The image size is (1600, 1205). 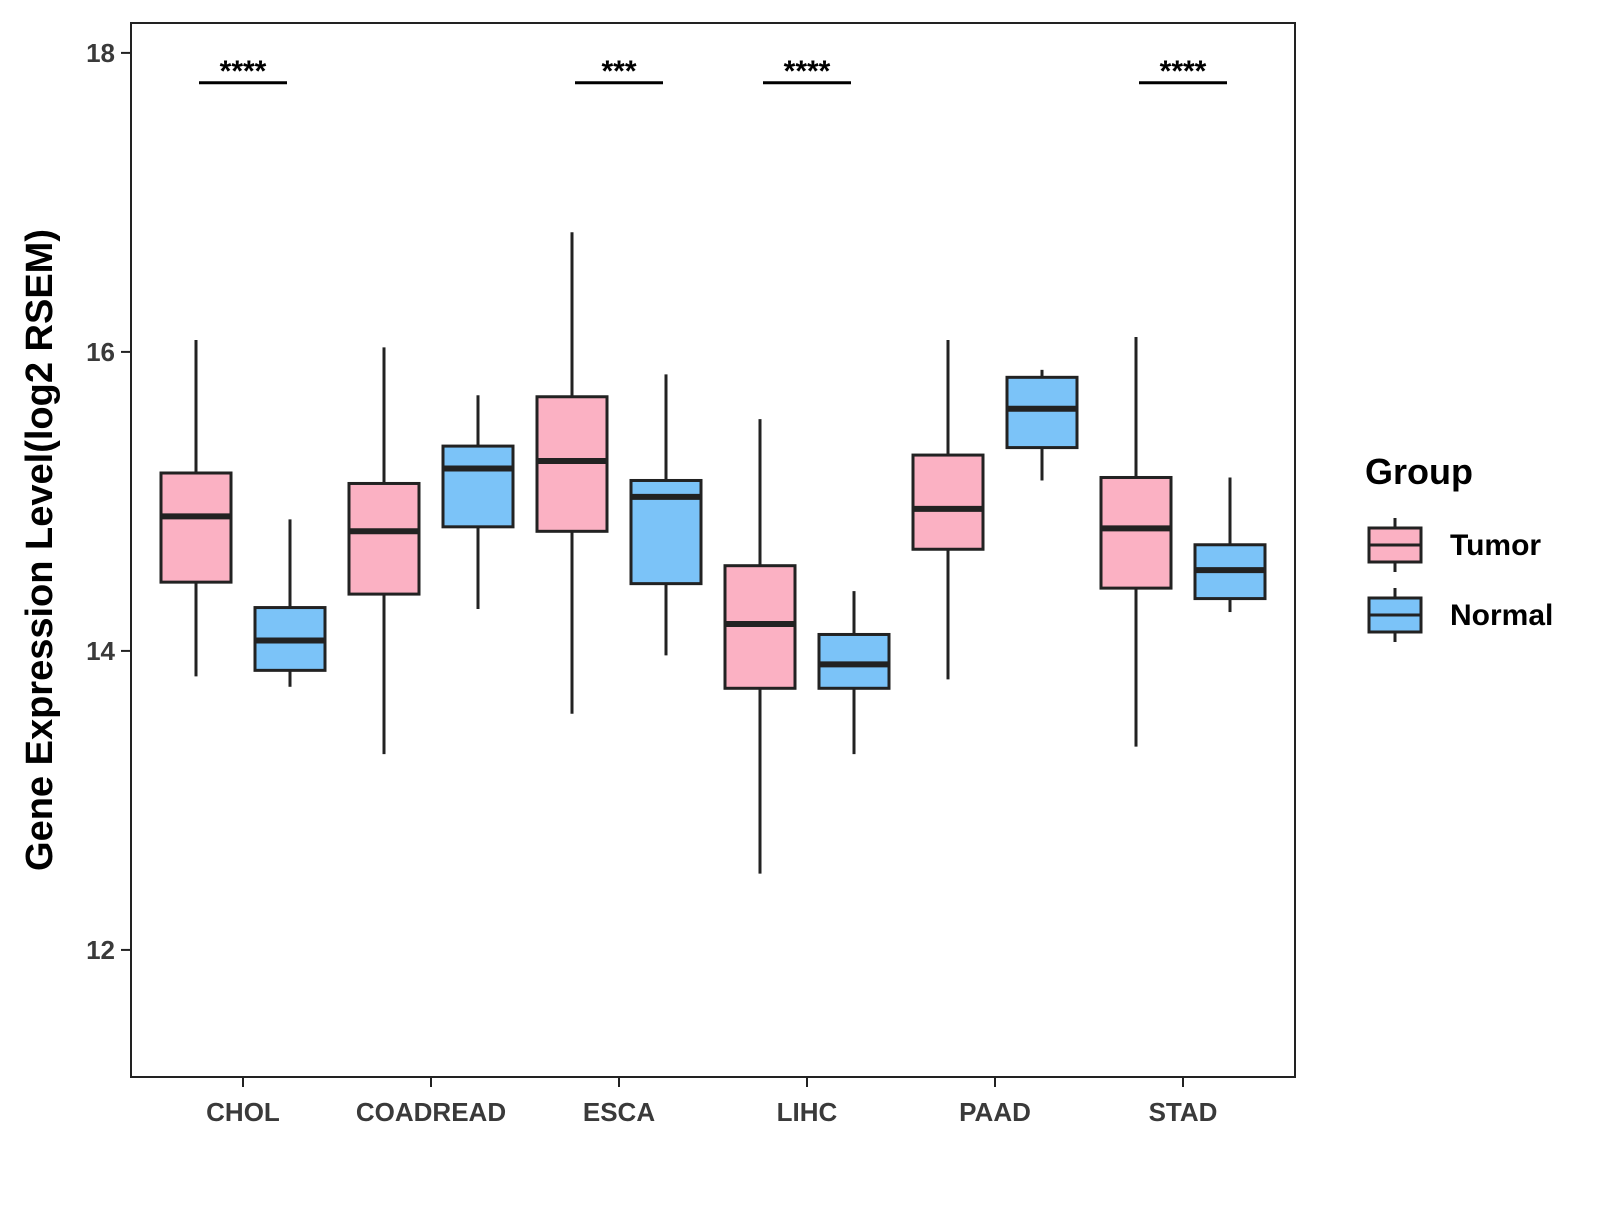 I want to click on legend-label: Normal, so click(x=1501, y=615).